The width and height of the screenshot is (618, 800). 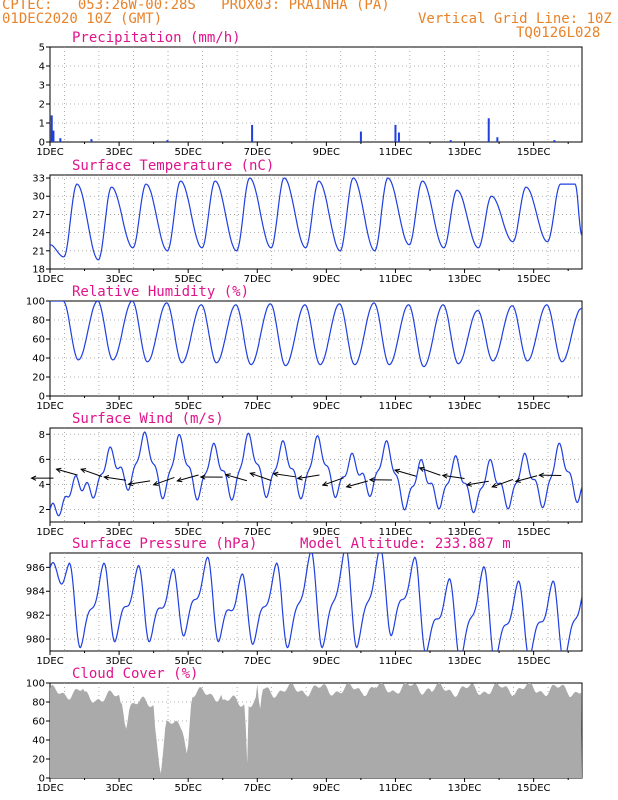 What do you see at coordinates (396, 152) in the screenshot?
I see `precip-xtick-label: 11DEC` at bounding box center [396, 152].